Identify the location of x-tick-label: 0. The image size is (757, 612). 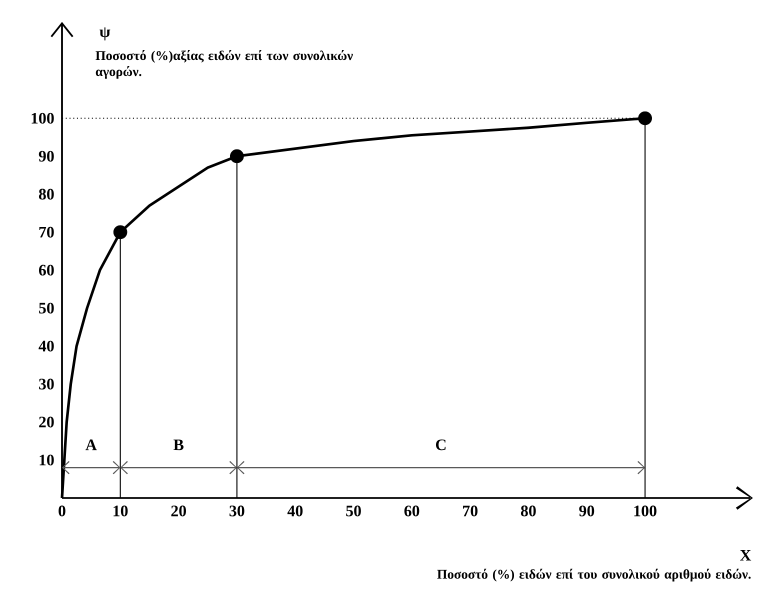
(62, 511).